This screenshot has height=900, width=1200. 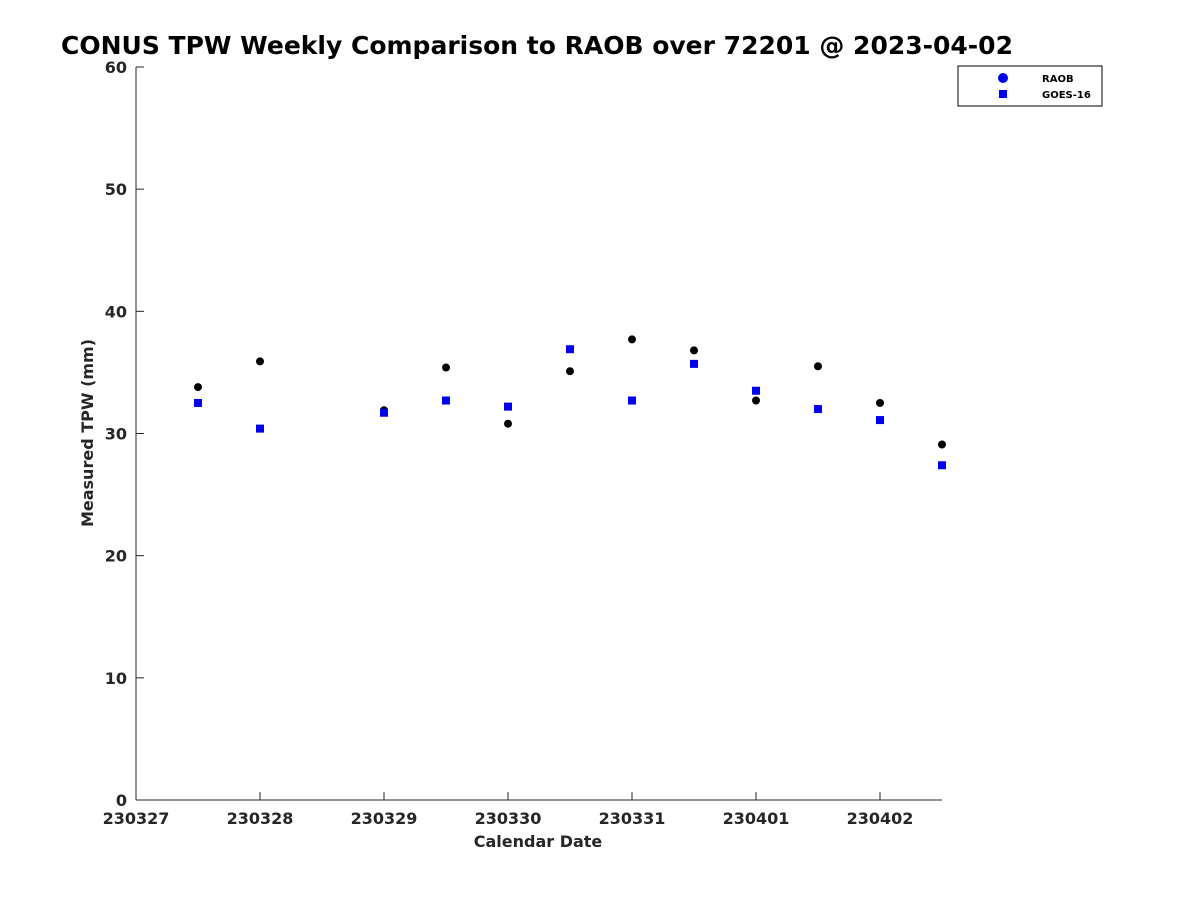 What do you see at coordinates (538, 841) in the screenshot?
I see `x-axis-label: Calendar Date` at bounding box center [538, 841].